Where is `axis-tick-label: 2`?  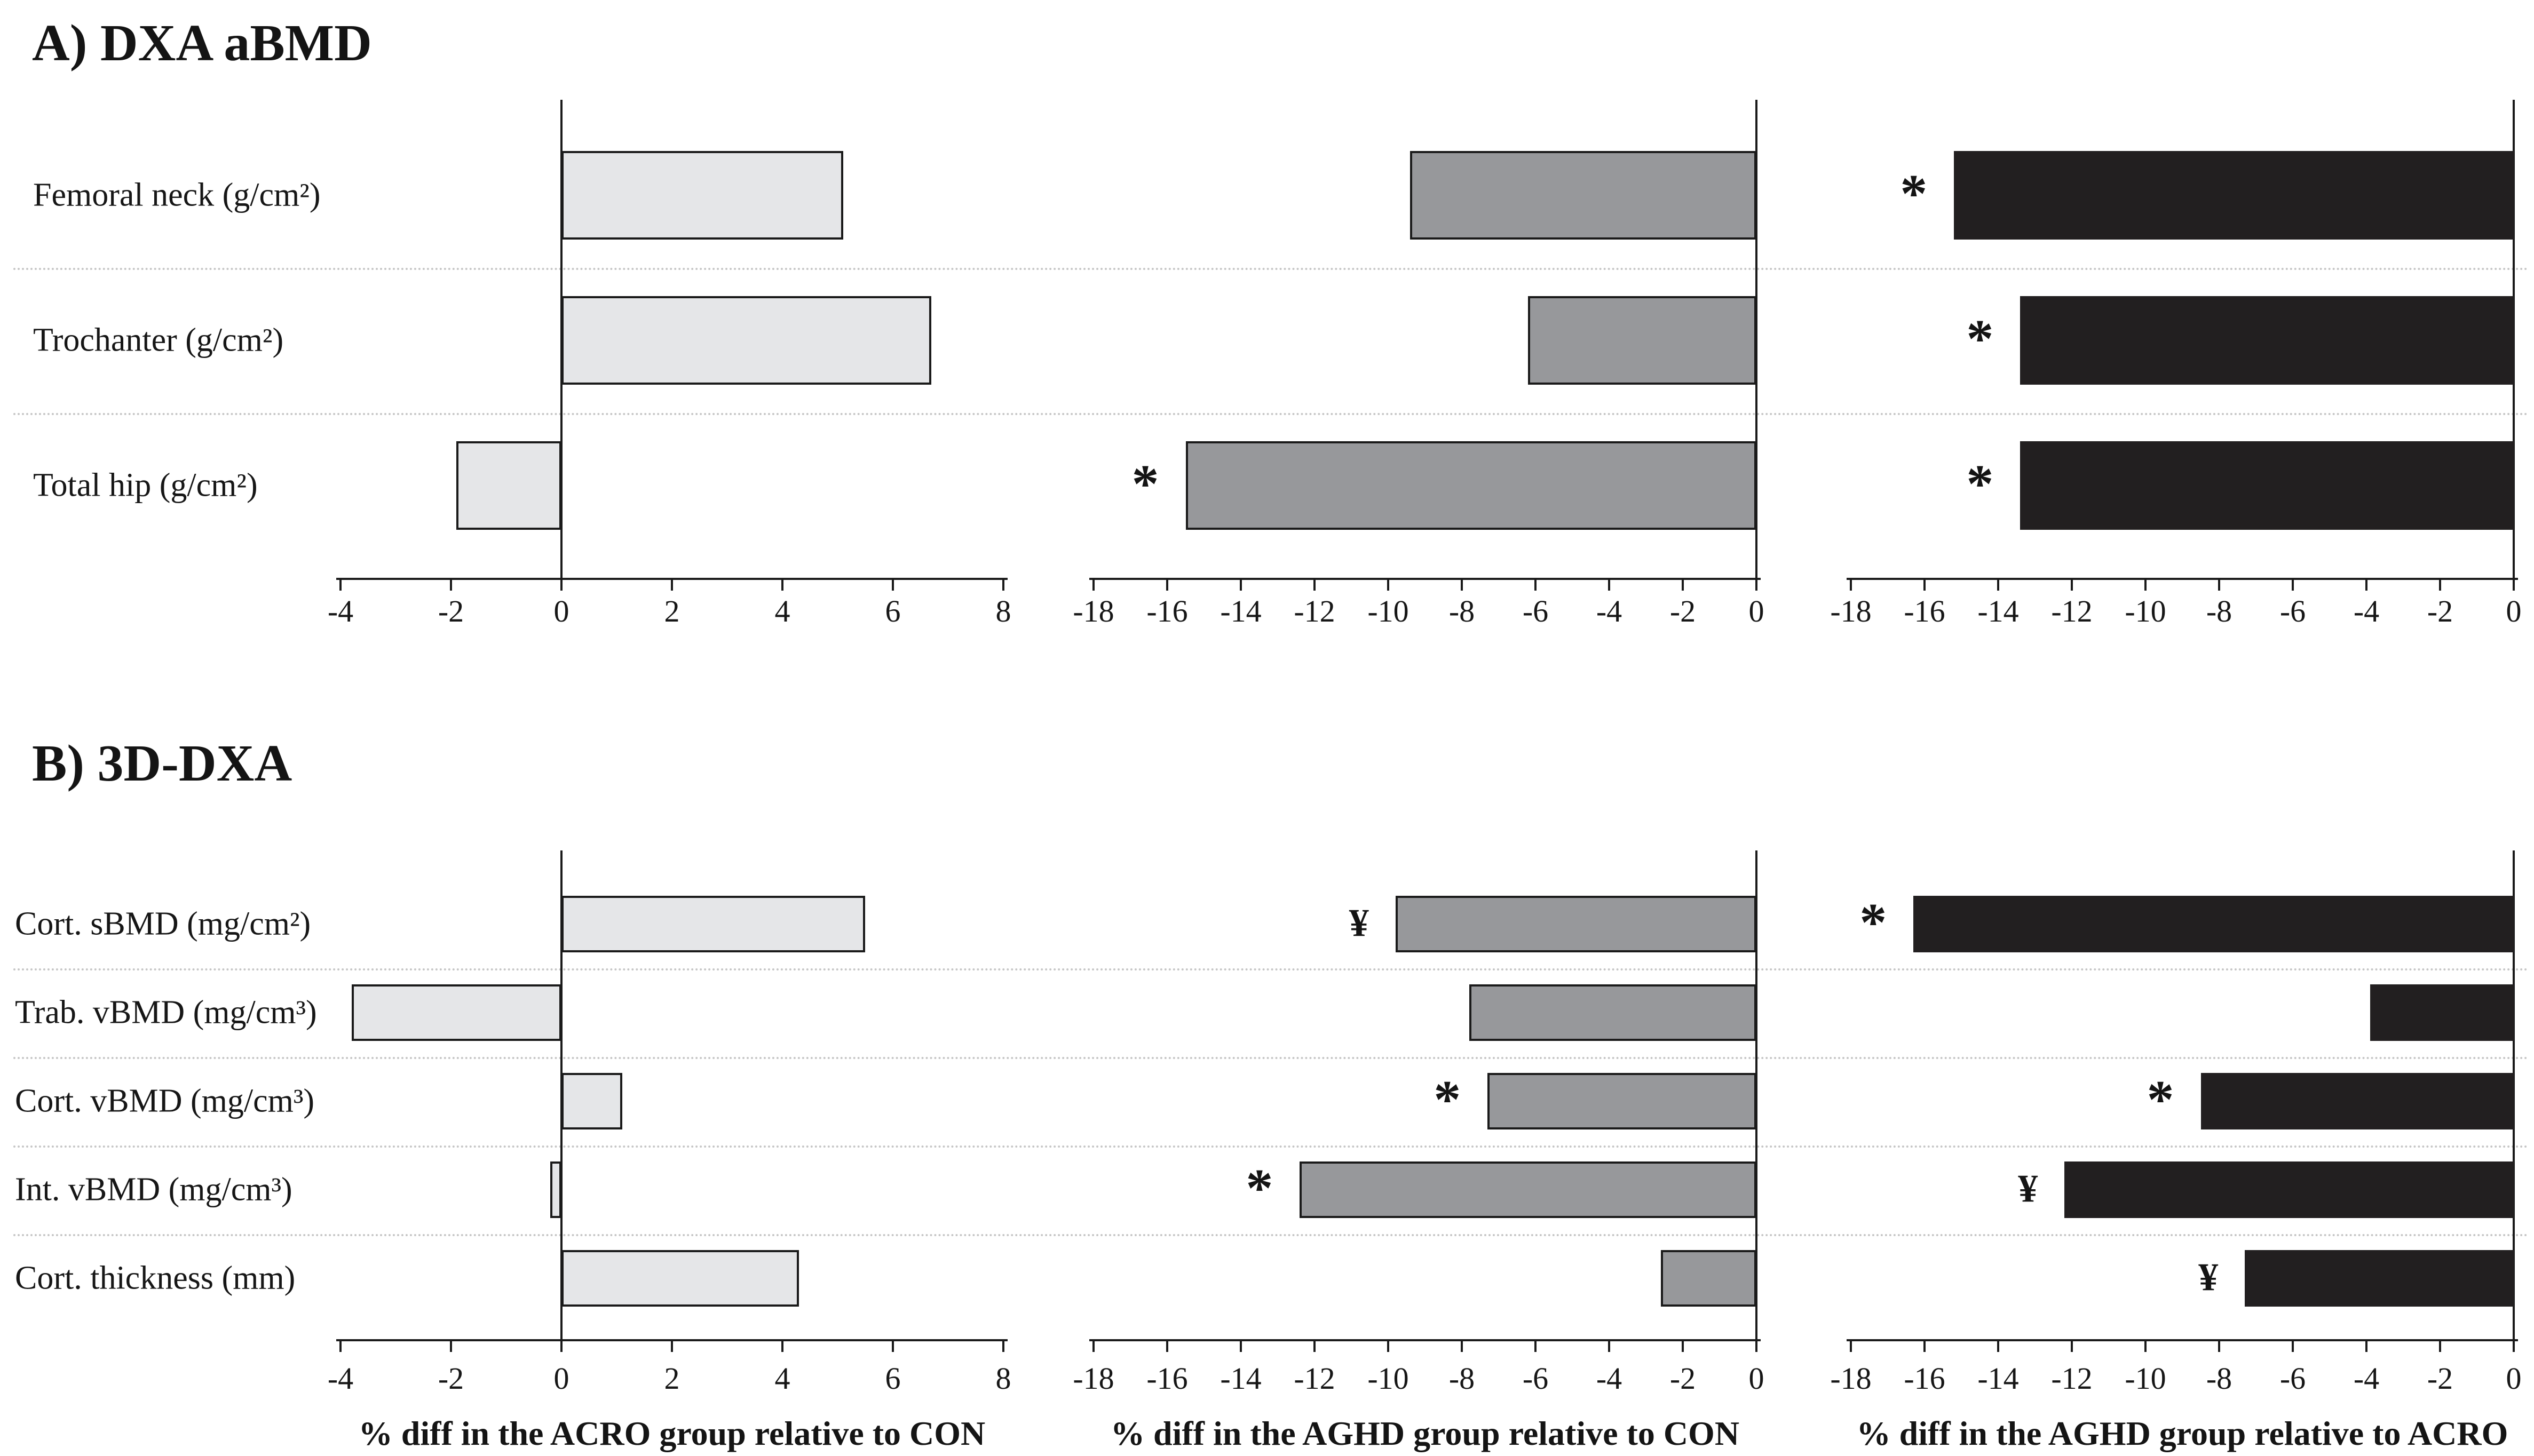 axis-tick-label: 2 is located at coordinates (672, 611).